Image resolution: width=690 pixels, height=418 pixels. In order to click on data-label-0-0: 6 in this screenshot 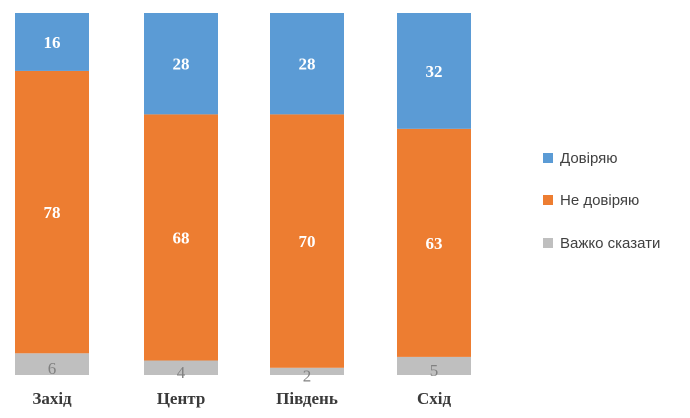, I will do `click(52, 368)`.